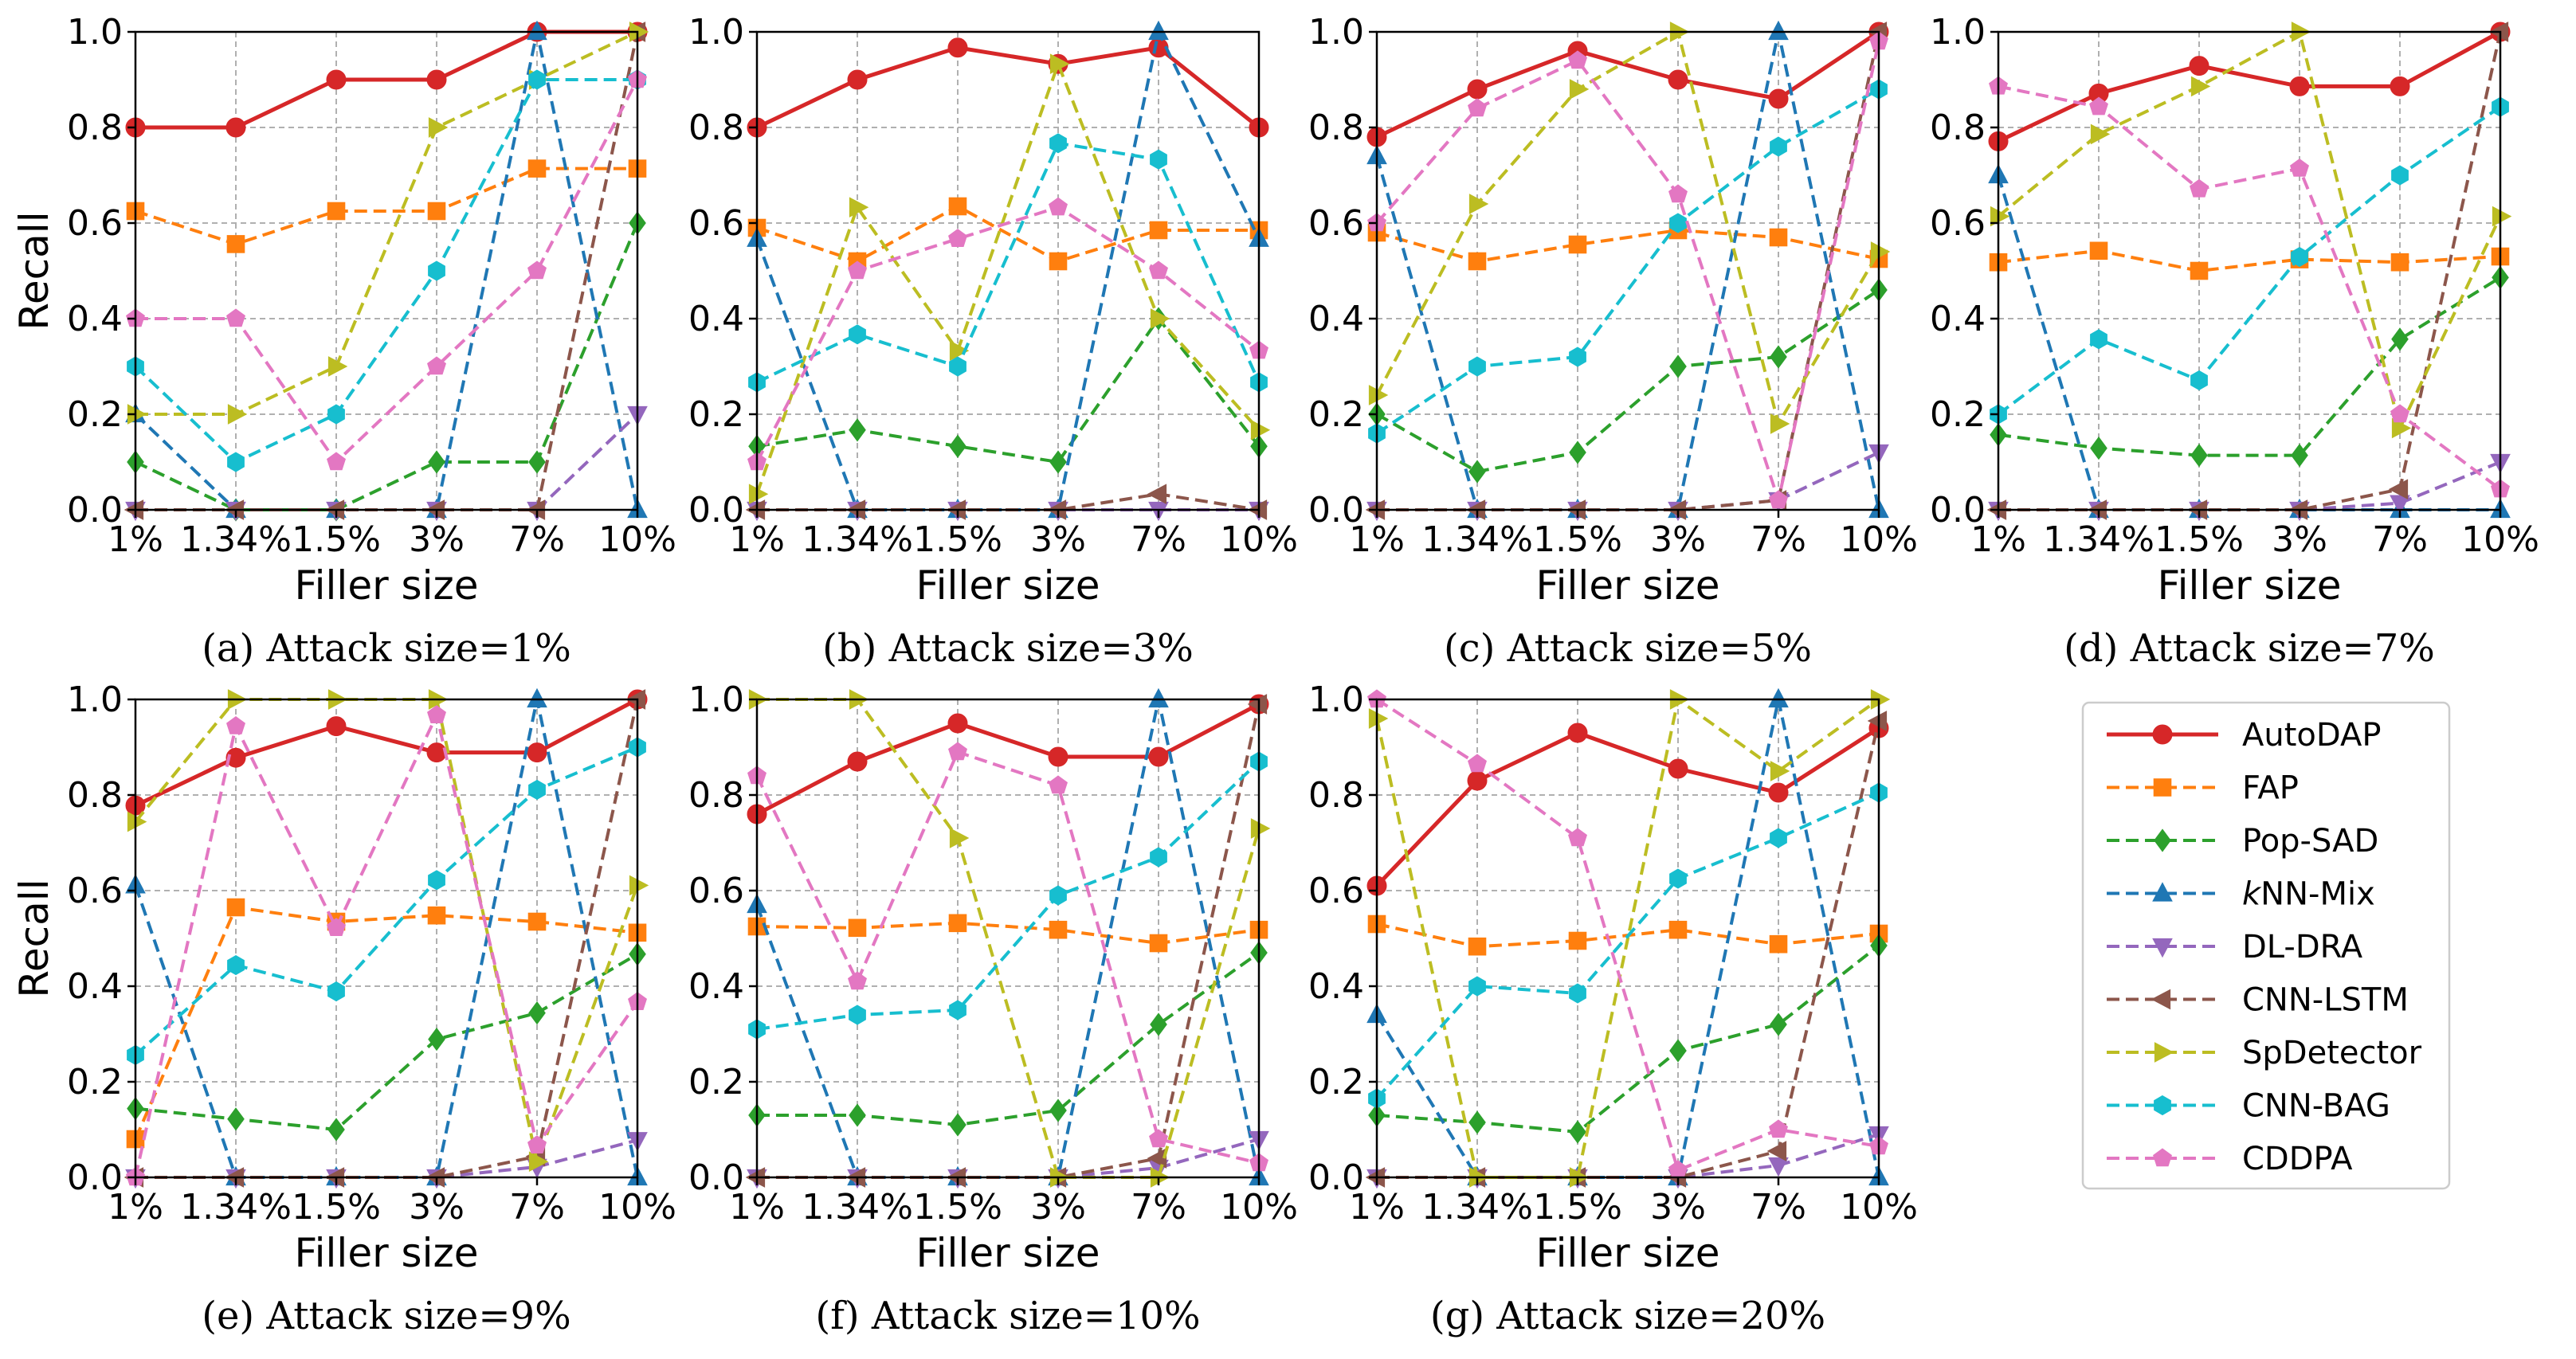 This screenshot has height=1359, width=2576. Describe the element at coordinates (1577, 1208) in the screenshot. I see `x-tick-label: 1.5%` at that location.